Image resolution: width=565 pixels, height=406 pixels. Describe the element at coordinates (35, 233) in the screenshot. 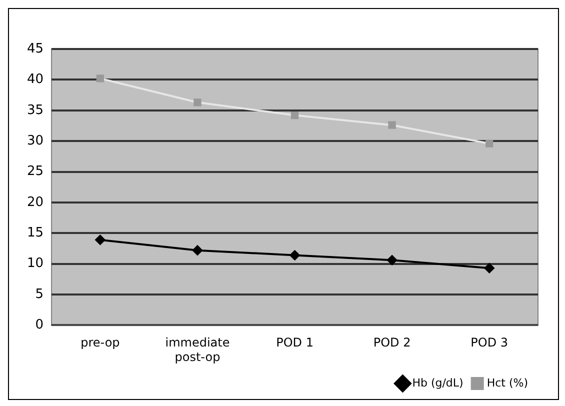

I see `y-tick-label: 15` at that location.